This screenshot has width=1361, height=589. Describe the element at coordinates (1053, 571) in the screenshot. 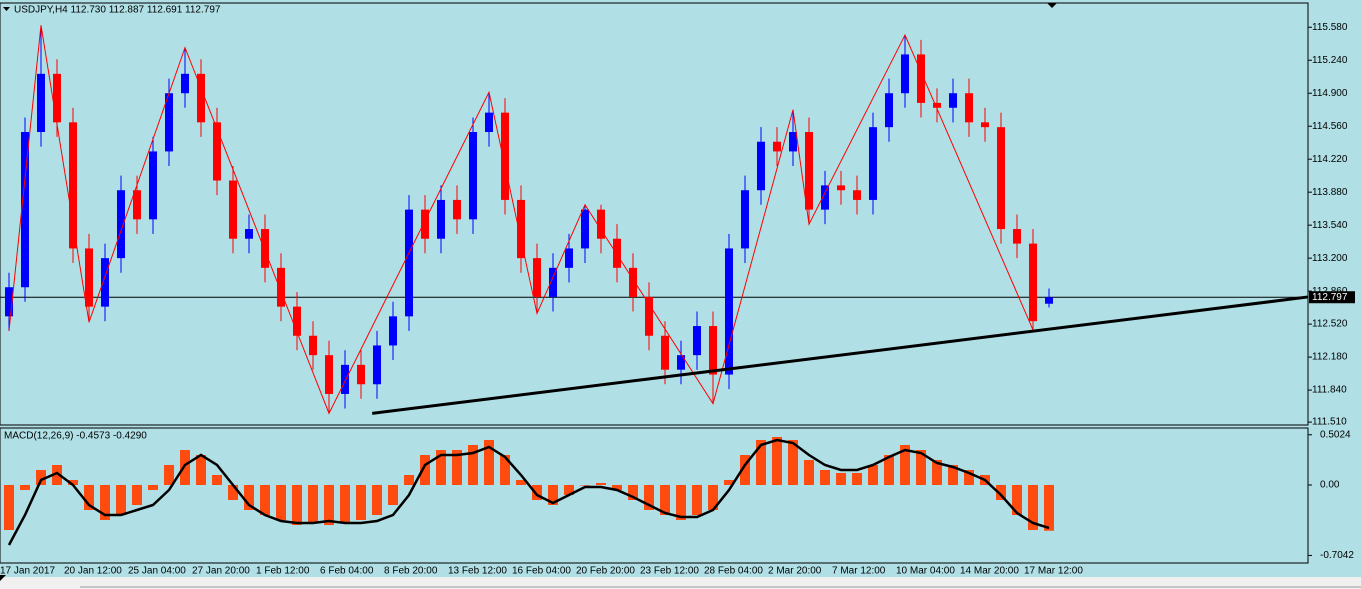

I see `x-tick-label: 17 Mar 12:00` at that location.